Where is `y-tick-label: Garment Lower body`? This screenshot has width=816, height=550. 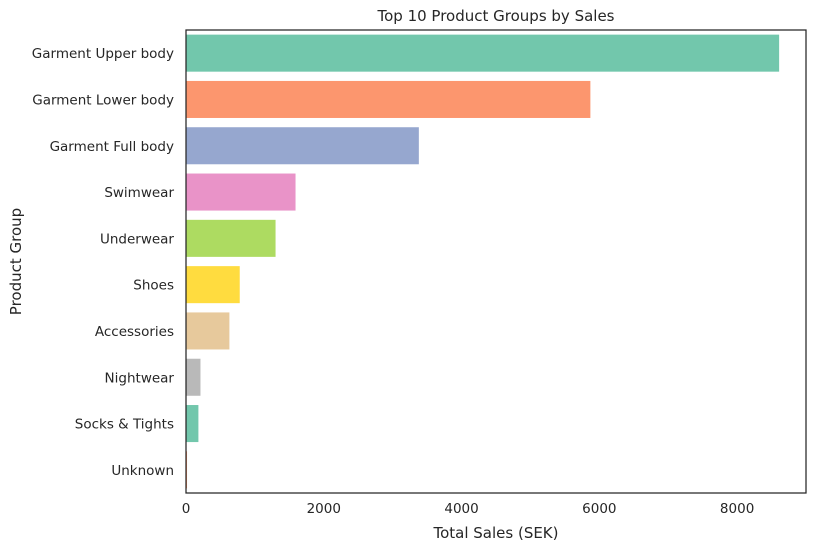
y-tick-label: Garment Lower body is located at coordinates (103, 100).